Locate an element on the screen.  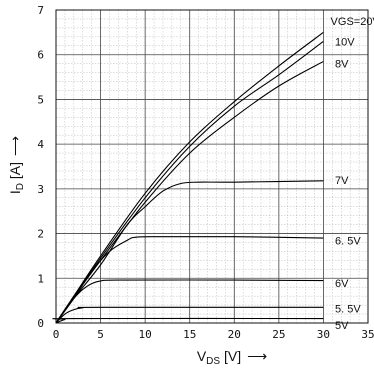
x-tick-label: 5 is located at coordinates (100, 334).